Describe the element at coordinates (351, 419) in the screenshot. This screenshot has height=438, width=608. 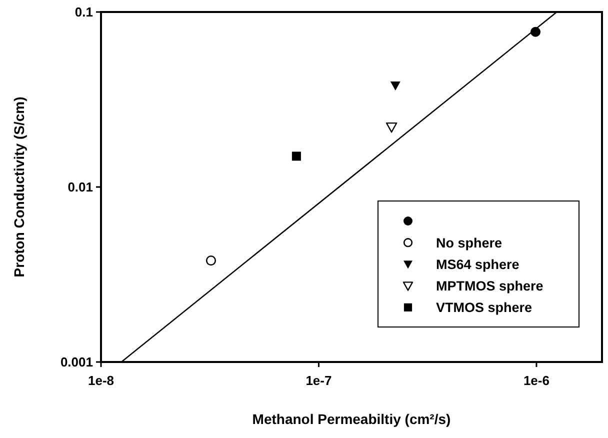
I see `x-axis-title: Methanol Permeabiltiy (cm²/s)` at that location.